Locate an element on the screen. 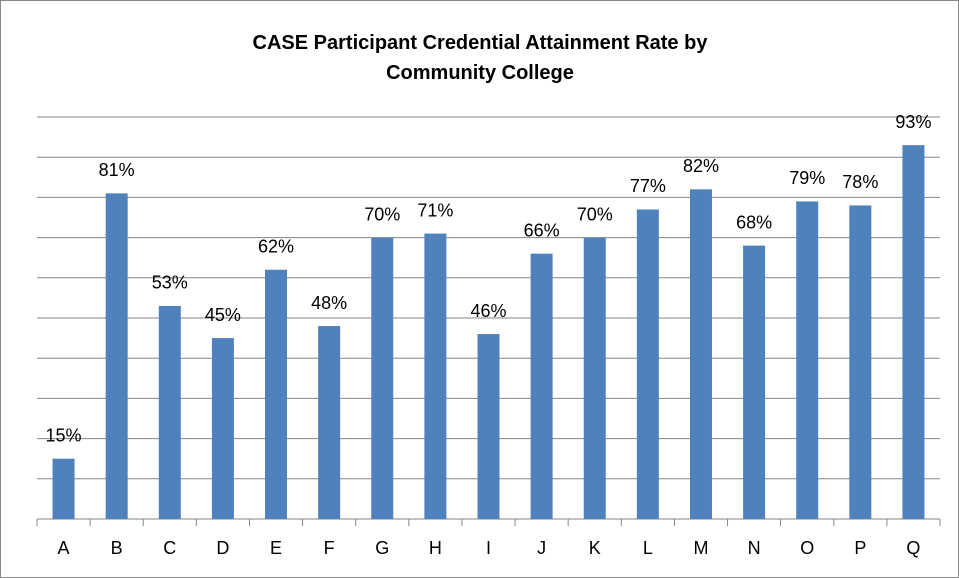 Image resolution: width=959 pixels, height=578 pixels. data-label: 93% is located at coordinates (913, 122).